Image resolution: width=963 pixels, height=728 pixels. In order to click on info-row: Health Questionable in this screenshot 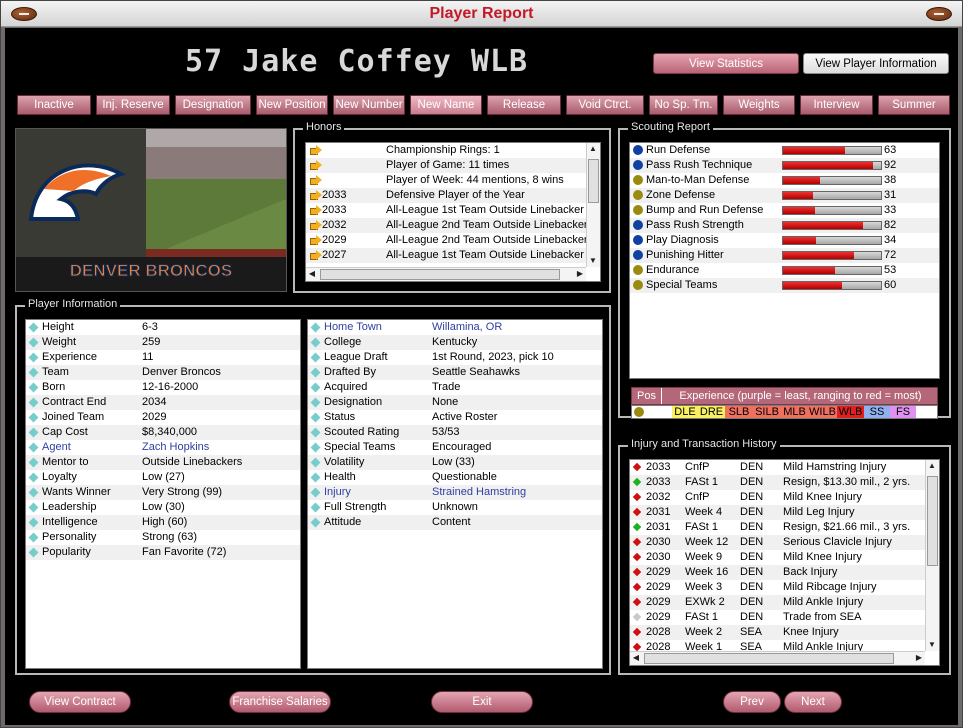, I will do `click(455, 477)`.